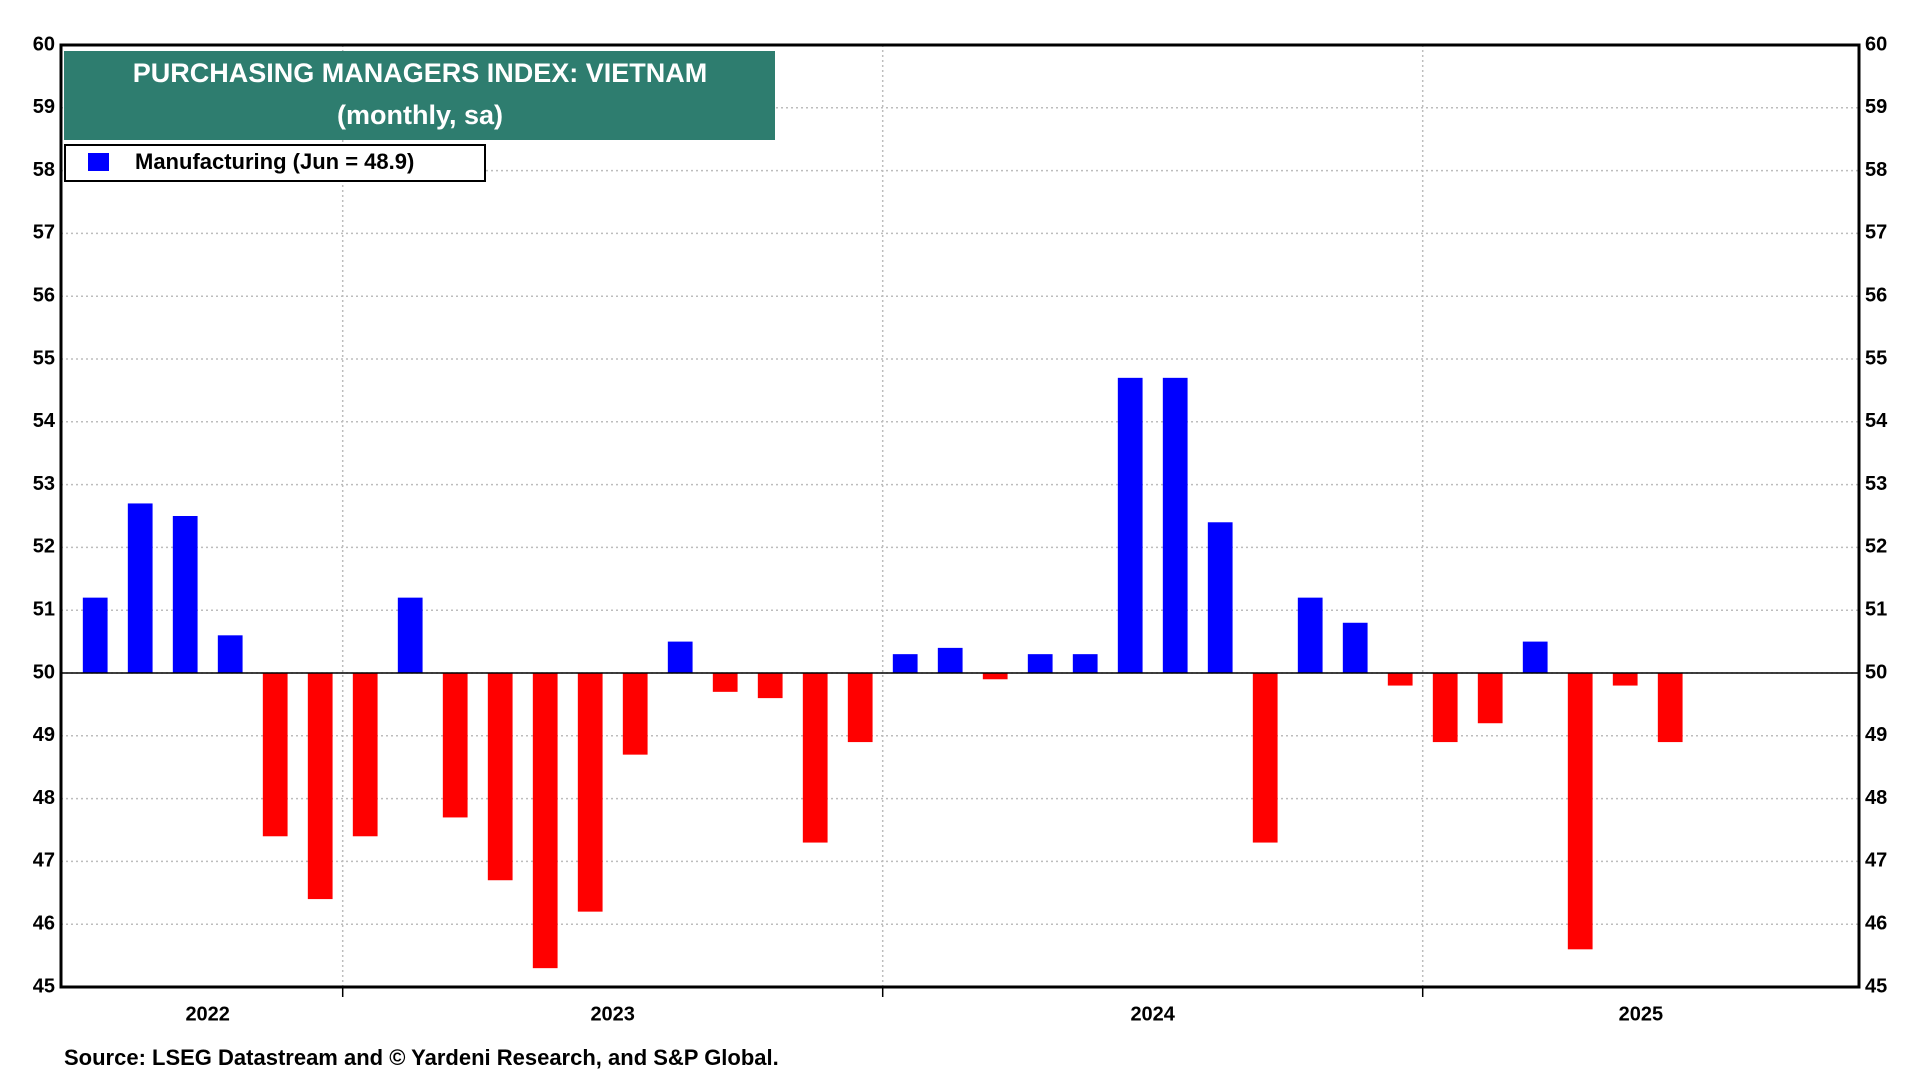 The image size is (1920, 1080). Describe the element at coordinates (1876, 986) in the screenshot. I see `y2-tick-label: 45` at that location.